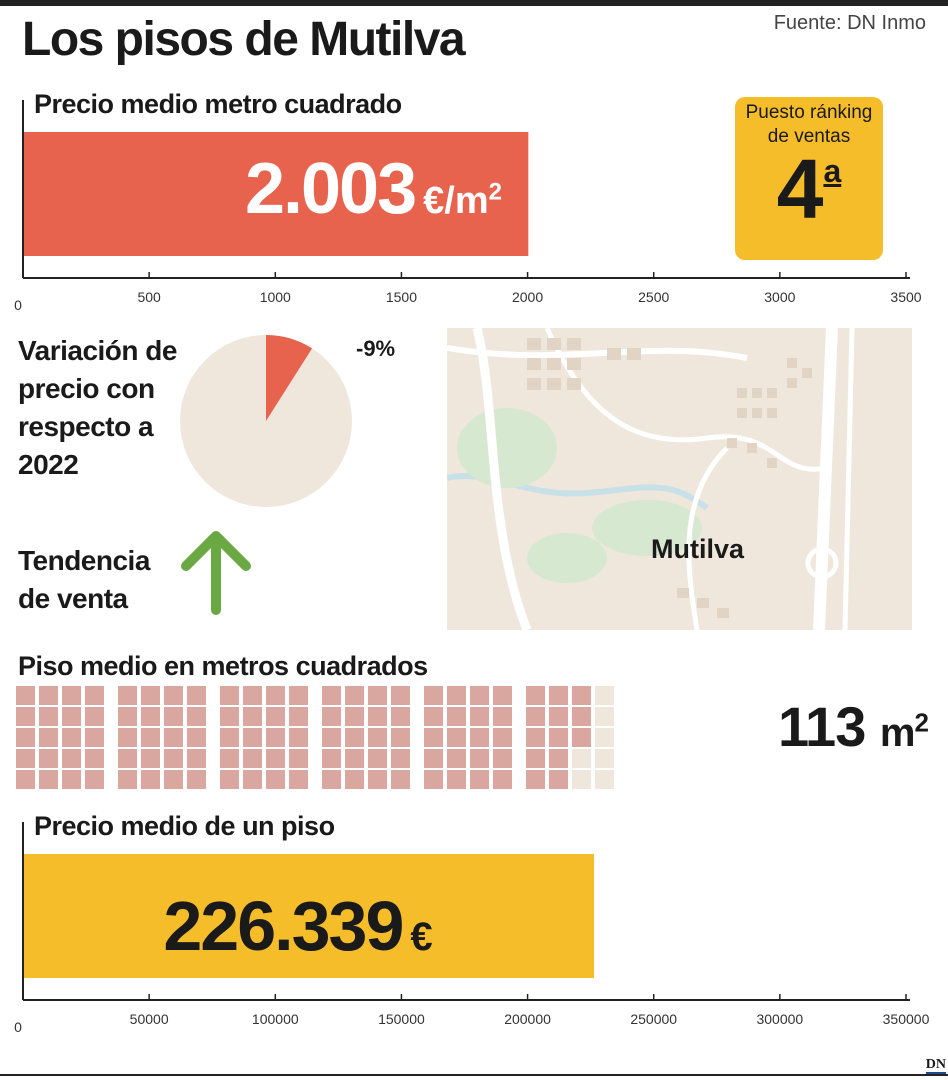  Describe the element at coordinates (401, 1019) in the screenshot. I see `flat-price-tick-label: 150000` at that location.